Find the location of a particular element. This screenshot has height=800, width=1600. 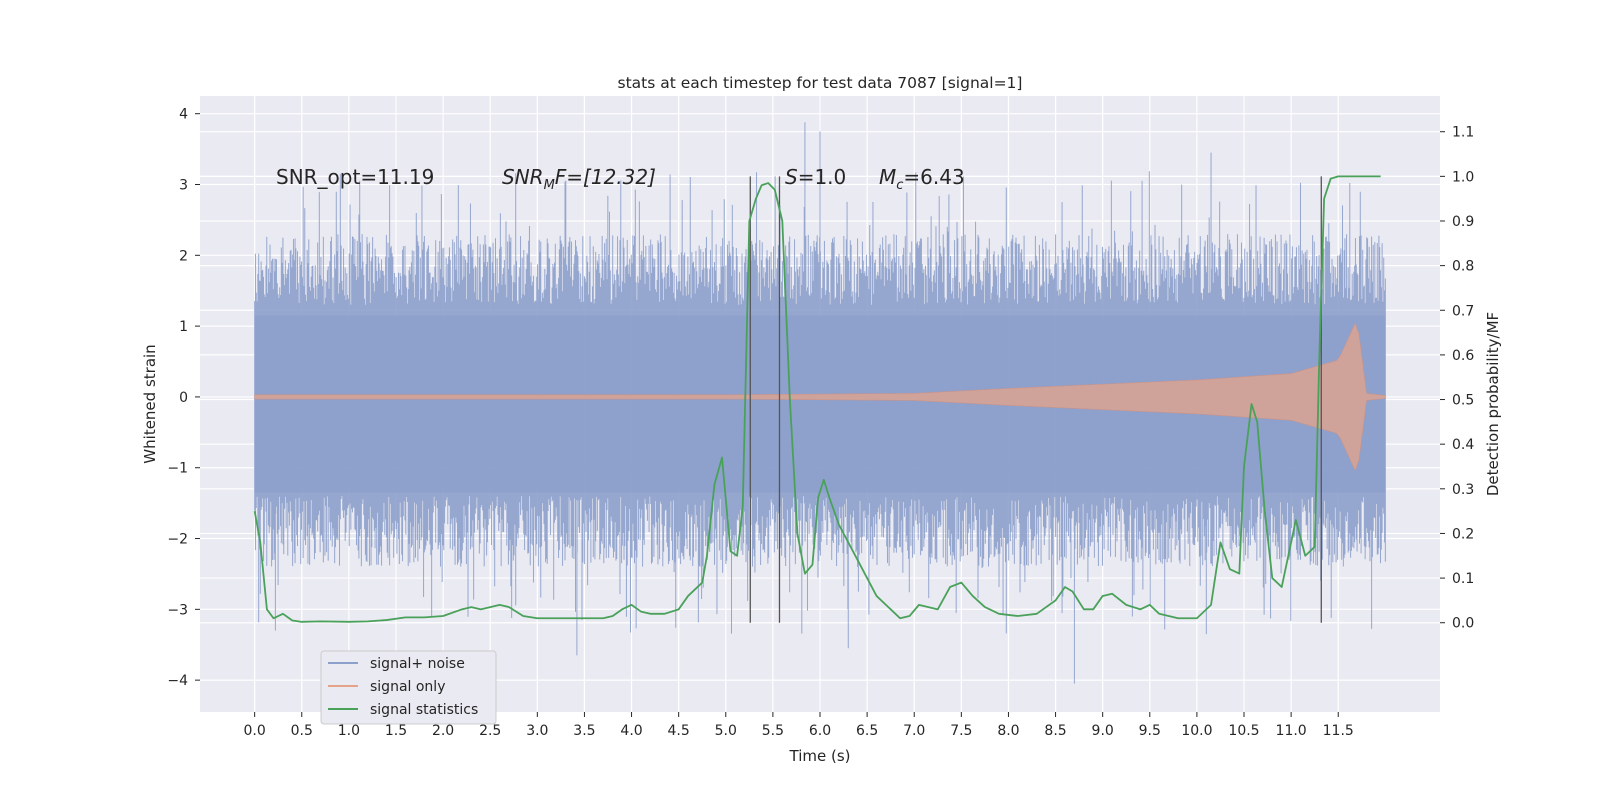

x-tick-label: 10.0 is located at coordinates (1196, 731).